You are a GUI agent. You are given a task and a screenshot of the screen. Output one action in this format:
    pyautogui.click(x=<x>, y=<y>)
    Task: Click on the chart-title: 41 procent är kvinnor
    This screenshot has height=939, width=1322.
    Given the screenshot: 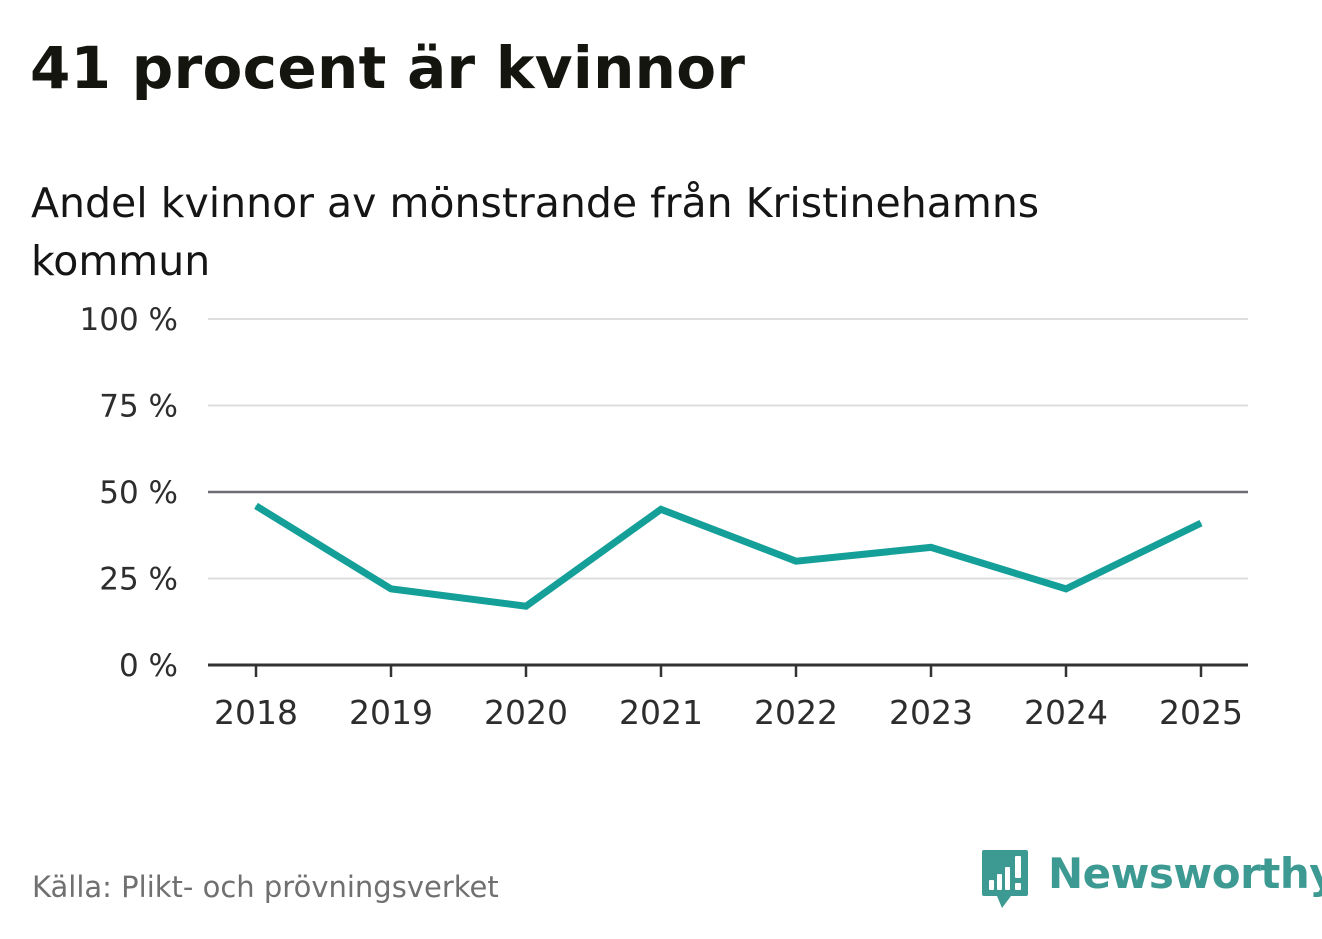 What is the action you would take?
    pyautogui.click(x=388, y=68)
    